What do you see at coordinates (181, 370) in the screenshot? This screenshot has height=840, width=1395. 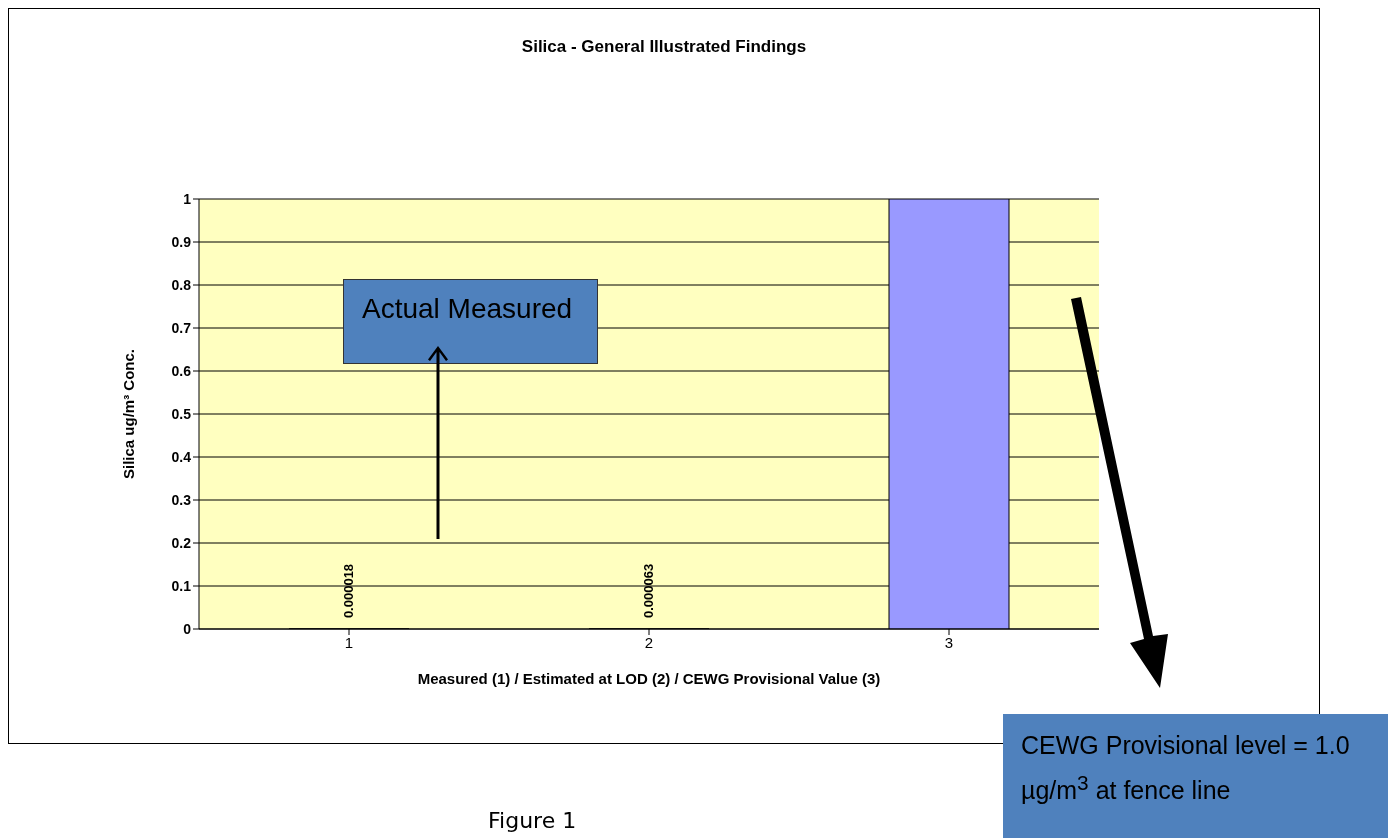 I see `y-tick-label: 0.6` at bounding box center [181, 370].